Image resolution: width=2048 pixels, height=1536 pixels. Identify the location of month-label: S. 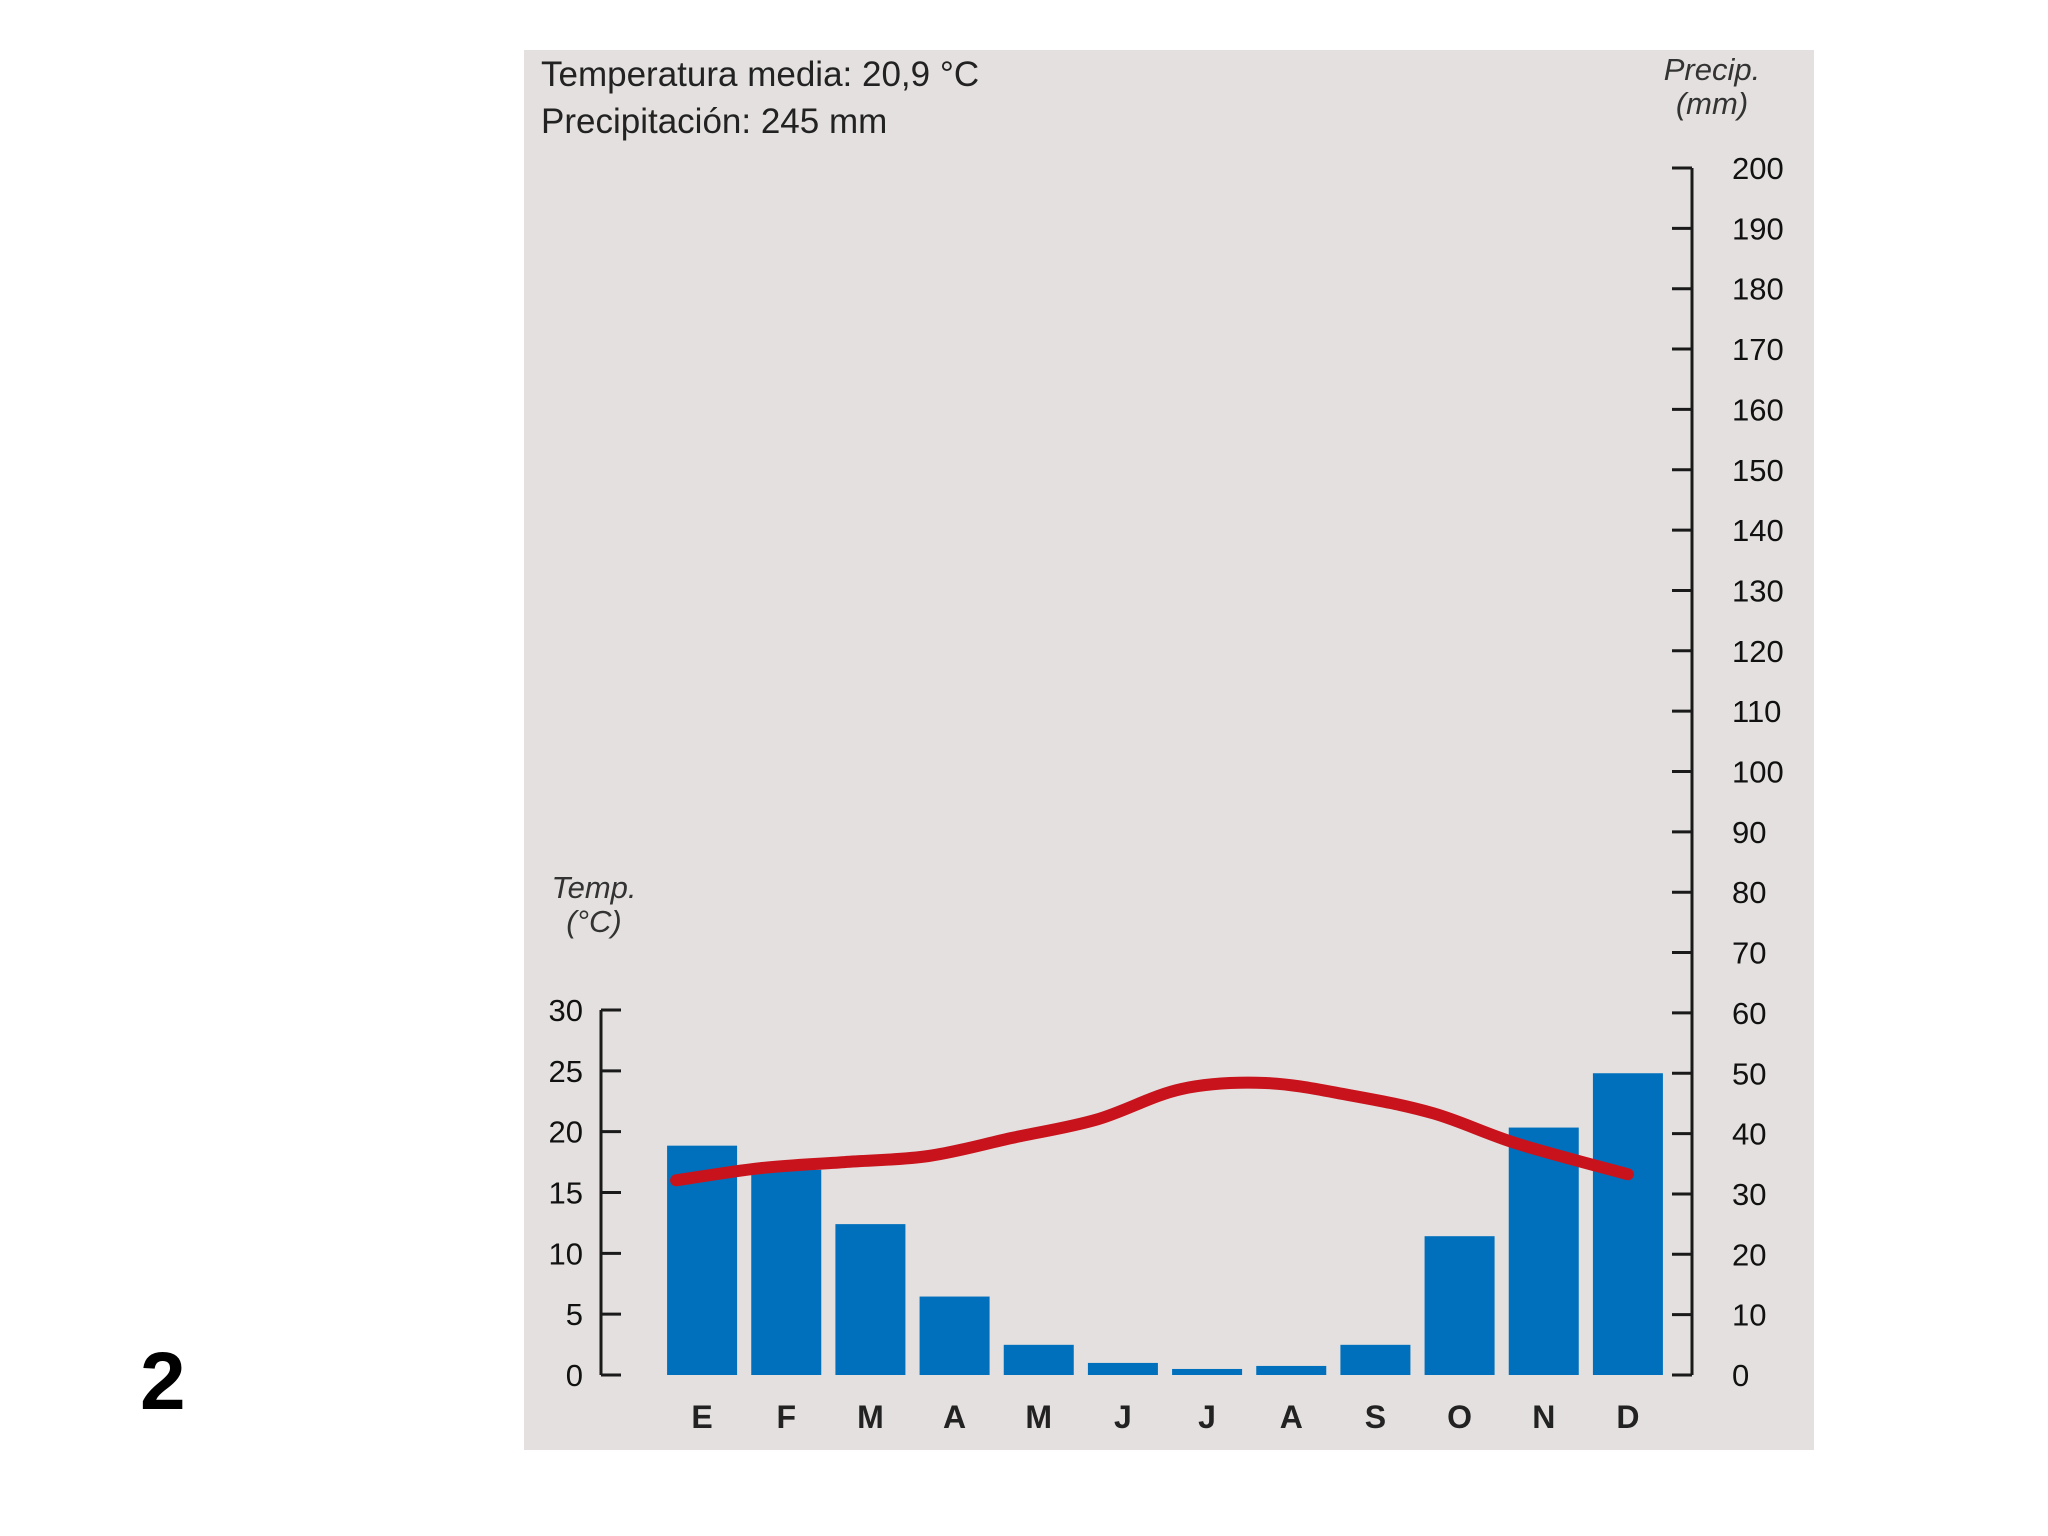
(1375, 1417).